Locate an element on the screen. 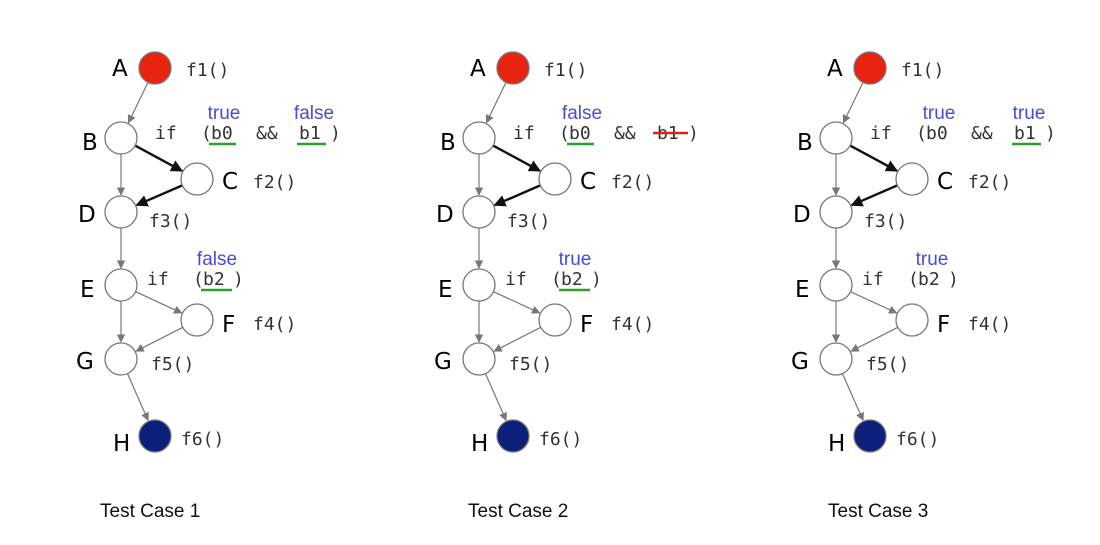 This screenshot has width=1100, height=545. annotation-b2: false is located at coordinates (217, 259).